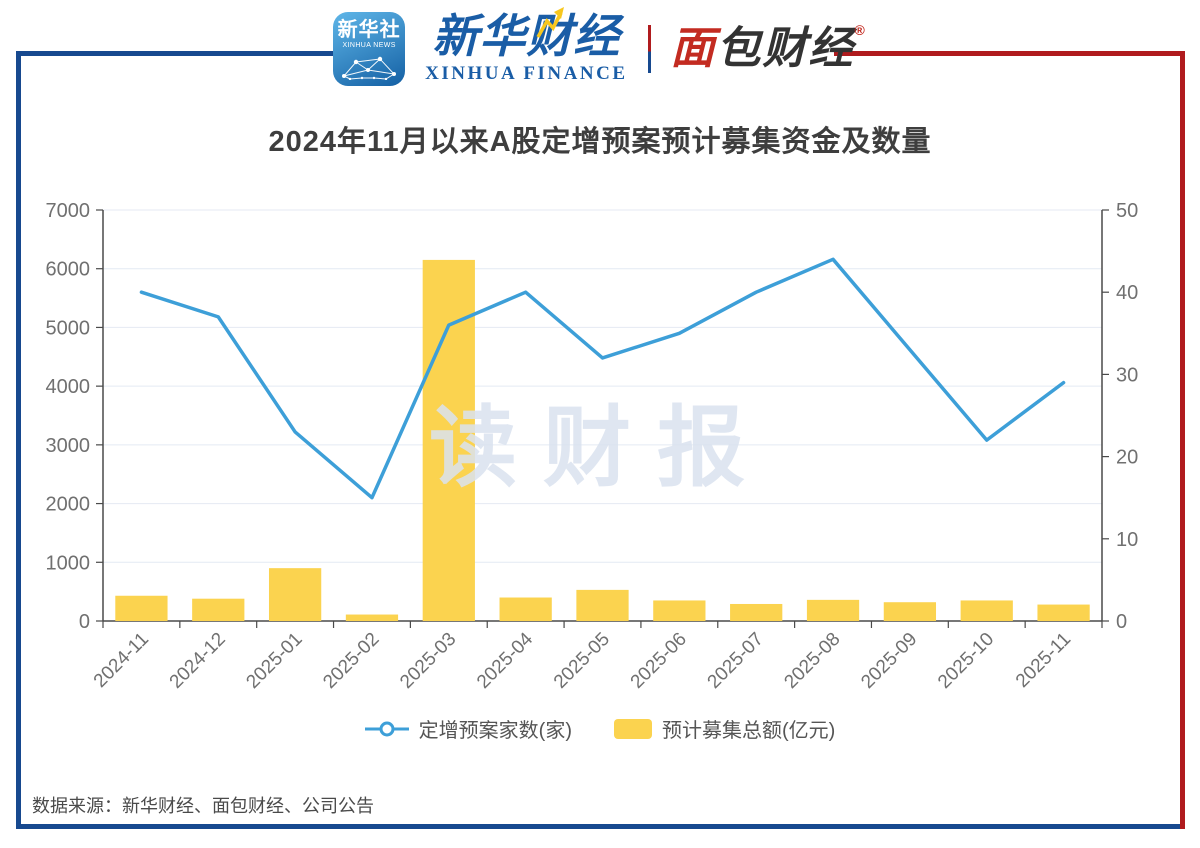 Image resolution: width=1200 pixels, height=848 pixels. What do you see at coordinates (1127, 540) in the screenshot?
I see `right-axis-tick-label: 10` at bounding box center [1127, 540].